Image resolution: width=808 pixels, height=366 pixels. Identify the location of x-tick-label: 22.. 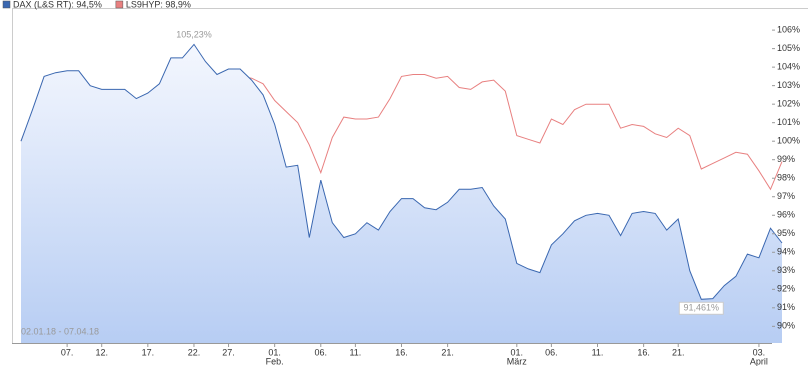
(194, 352).